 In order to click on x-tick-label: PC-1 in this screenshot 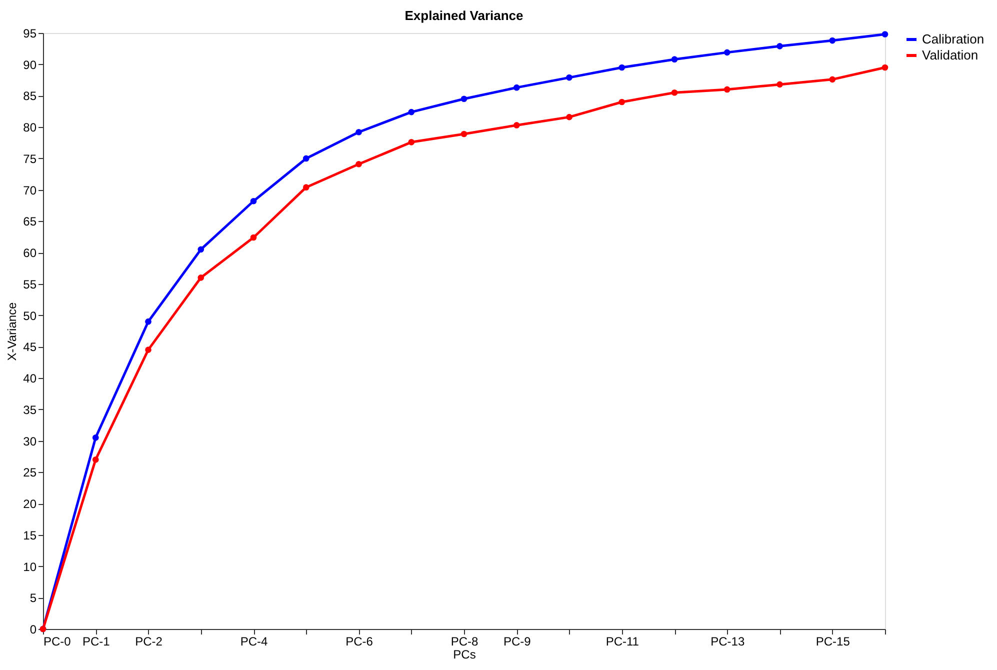, I will do `click(96, 641)`.